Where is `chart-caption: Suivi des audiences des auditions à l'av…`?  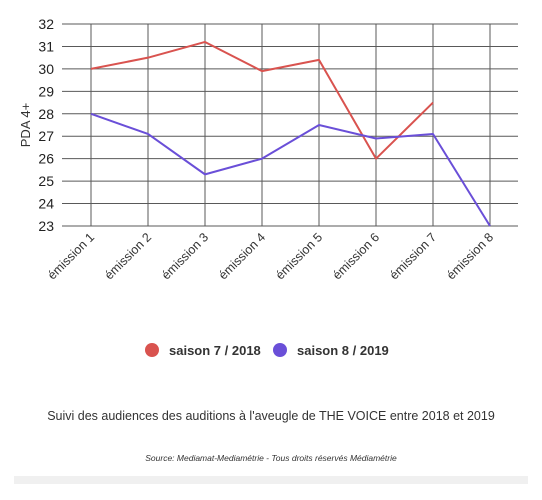
chart-caption: Suivi des audiences des auditions à l'av… is located at coordinates (271, 416).